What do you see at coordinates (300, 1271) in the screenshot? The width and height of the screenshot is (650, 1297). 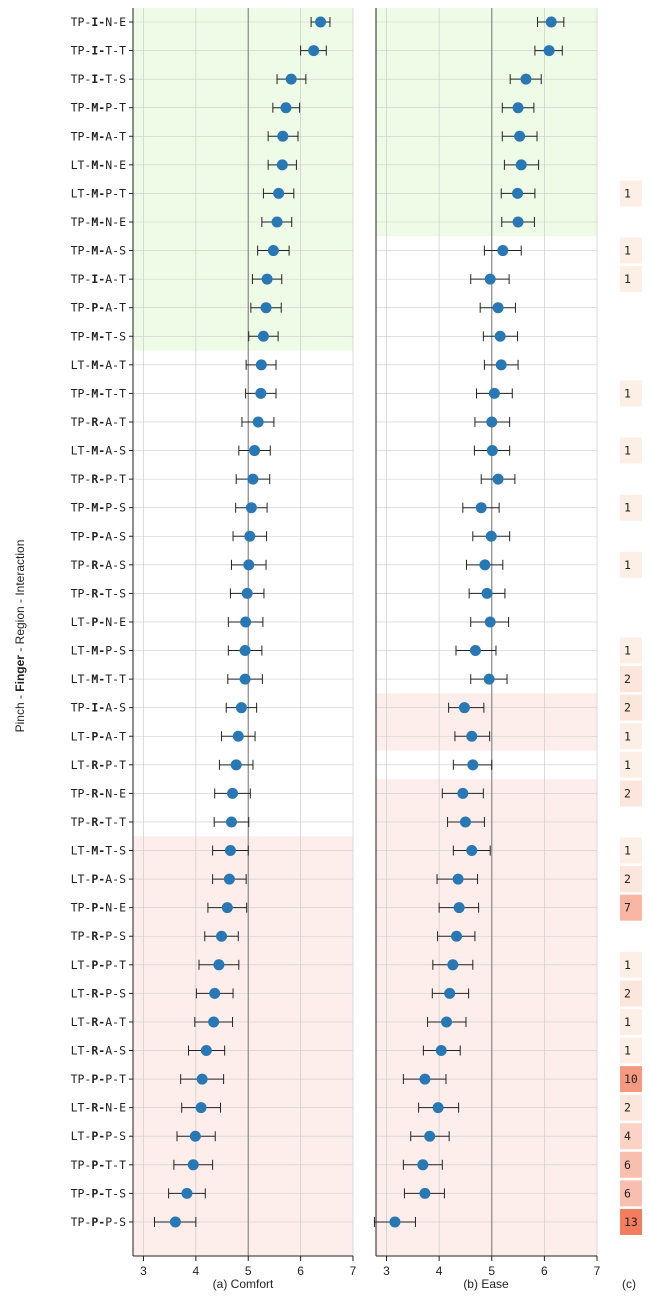 I see `comfort-x-tick-label: 6` at bounding box center [300, 1271].